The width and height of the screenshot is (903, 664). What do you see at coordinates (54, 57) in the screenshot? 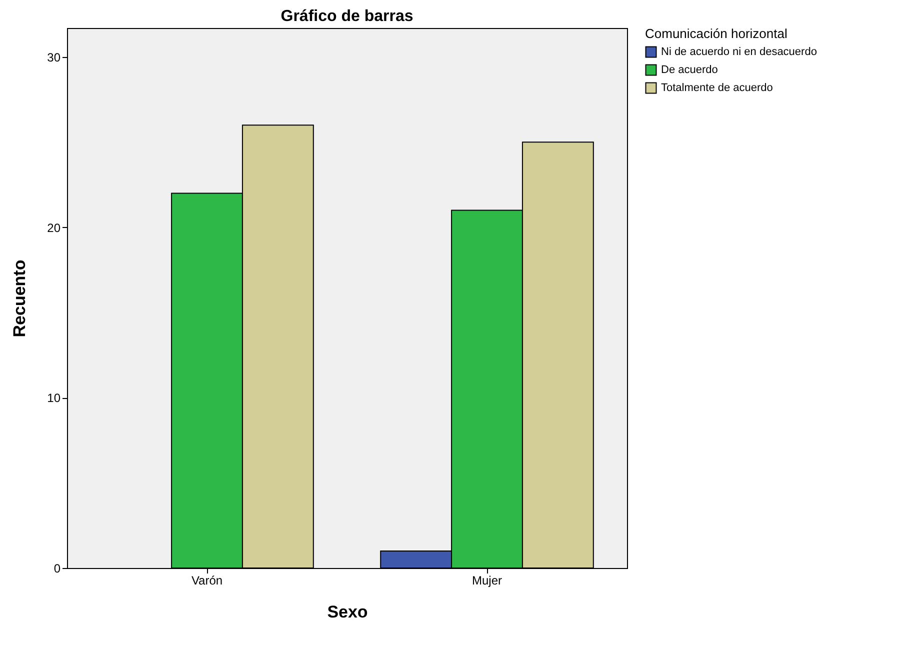
I see `y-tick-label: 30` at bounding box center [54, 57].